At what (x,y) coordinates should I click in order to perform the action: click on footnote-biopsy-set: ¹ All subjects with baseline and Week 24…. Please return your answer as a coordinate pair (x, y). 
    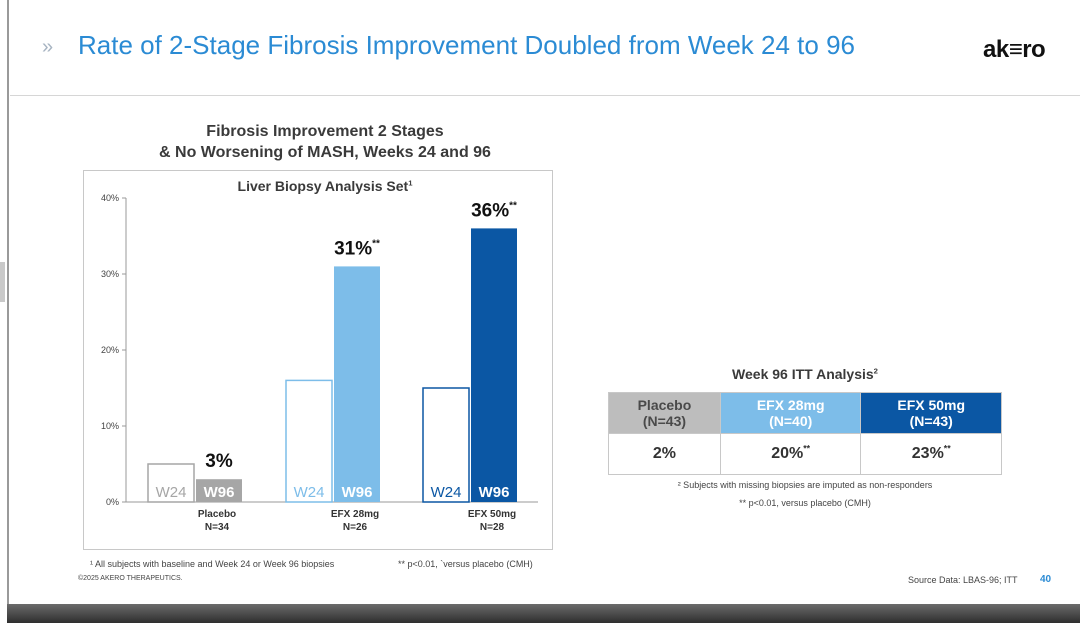
    Looking at the image, I should click on (212, 564).